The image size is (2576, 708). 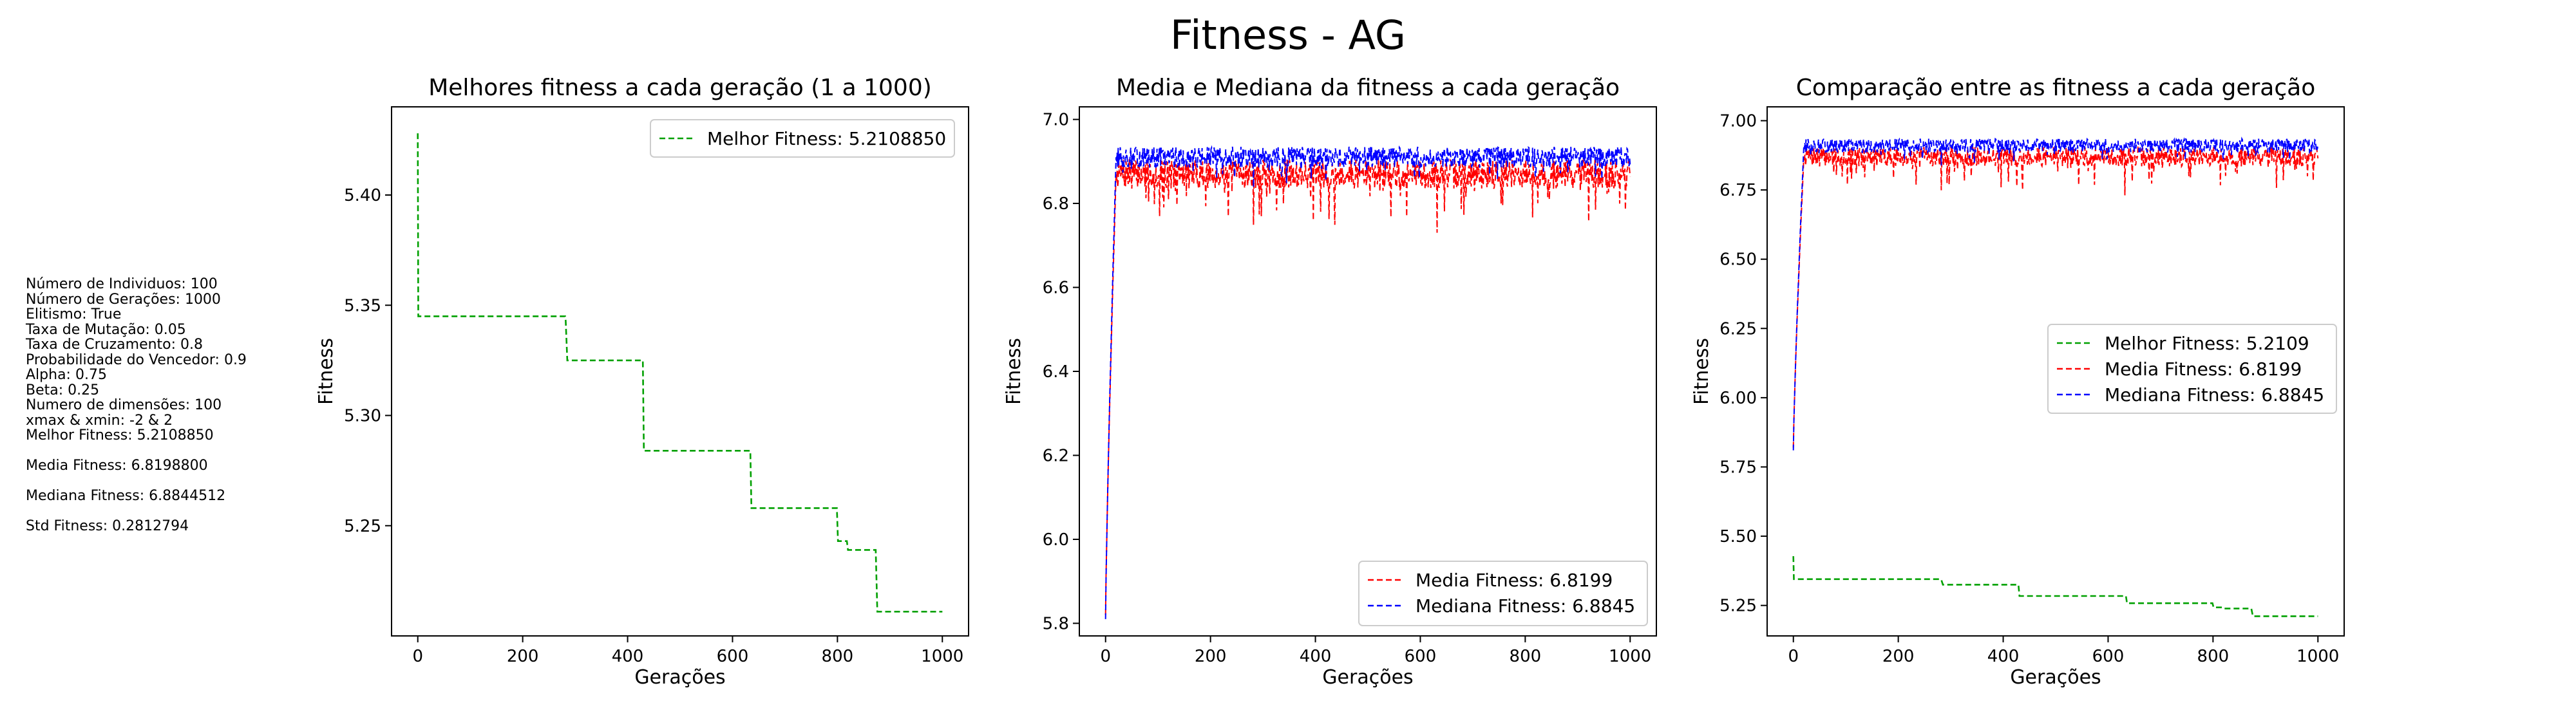 What do you see at coordinates (136, 359) in the screenshot?
I see `info-line: Probabilidade do Vencedor: 0.9` at bounding box center [136, 359].